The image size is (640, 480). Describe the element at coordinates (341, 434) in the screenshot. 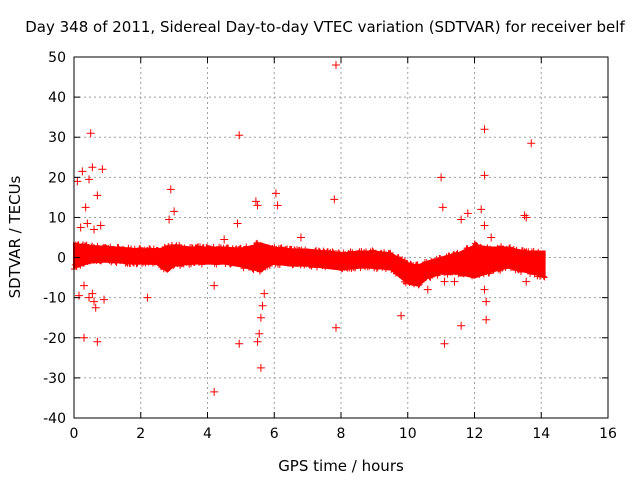

I see `x-tick-label: 8` at that location.